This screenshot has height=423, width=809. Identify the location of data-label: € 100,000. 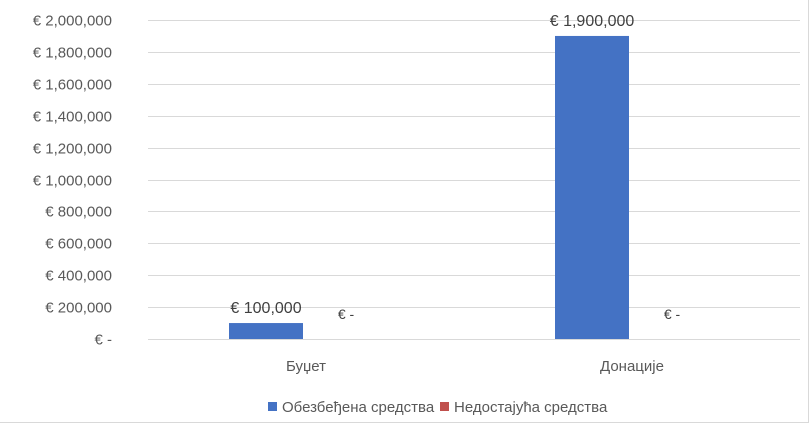
(265, 308).